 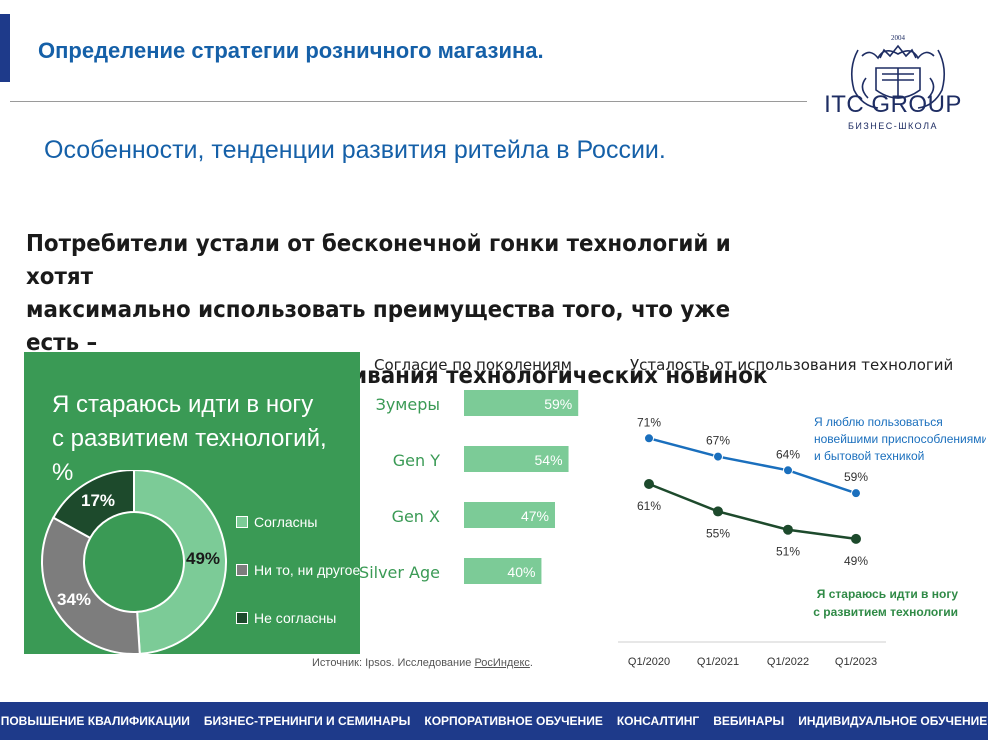 I want to click on x-tick-label: Q1/2020, so click(x=649, y=662).